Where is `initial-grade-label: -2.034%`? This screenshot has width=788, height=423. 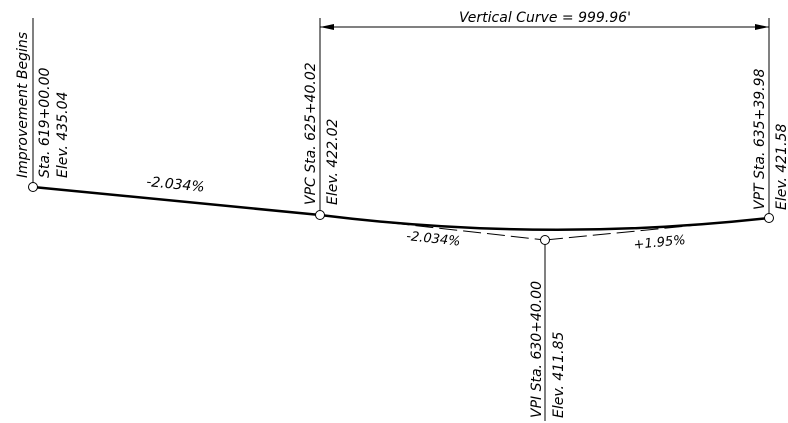 initial-grade-label: -2.034% is located at coordinates (176, 185).